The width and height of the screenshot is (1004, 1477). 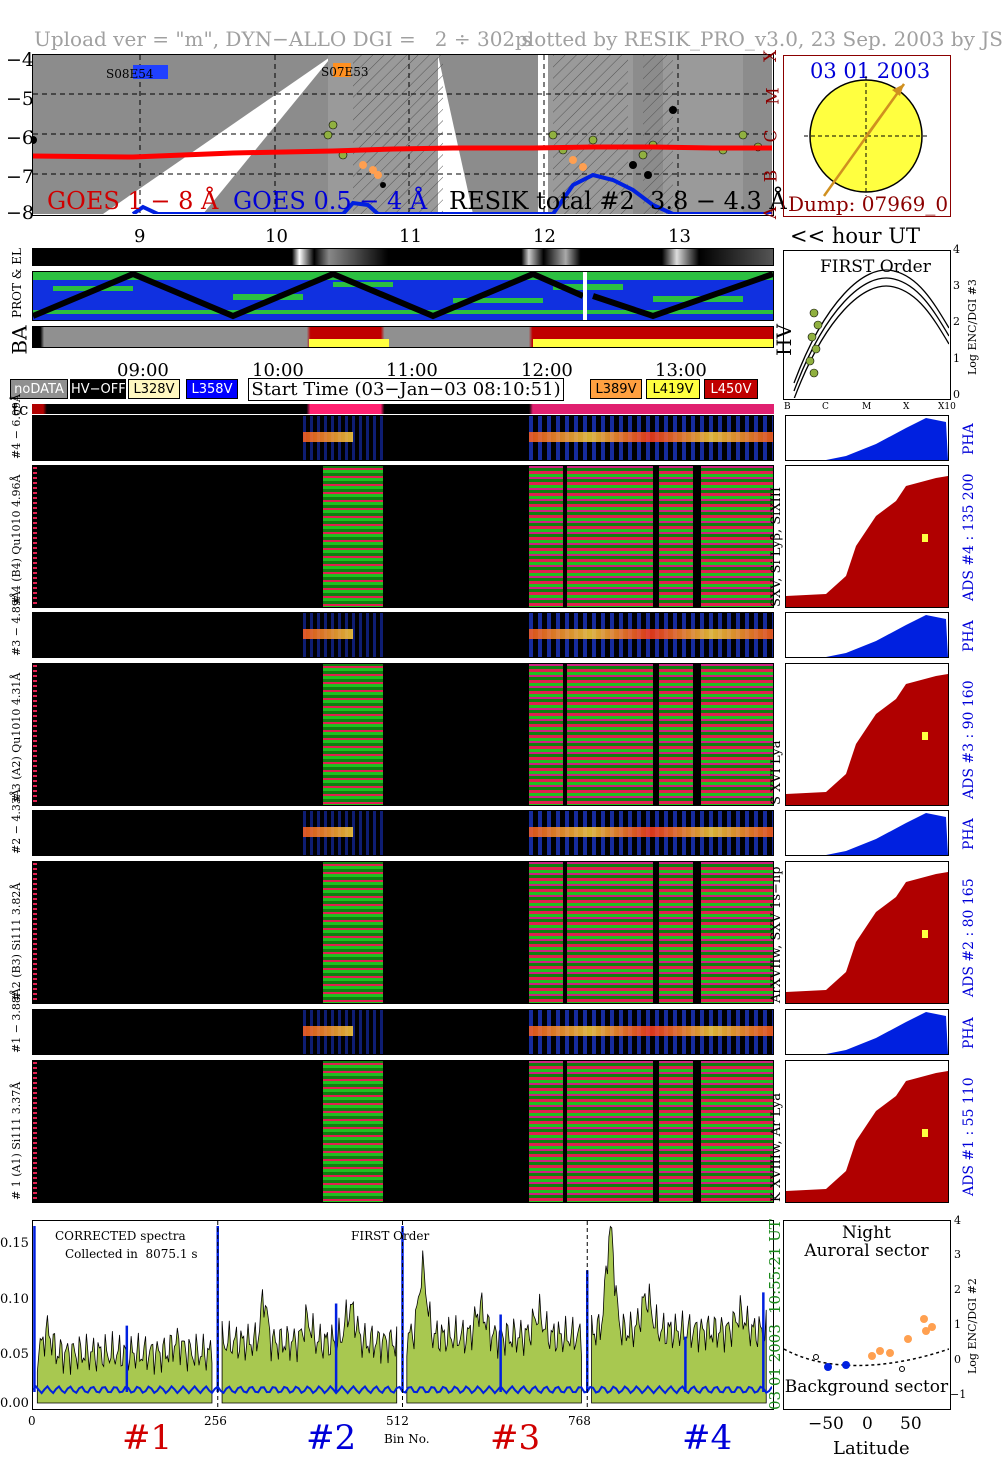 What do you see at coordinates (972, 327) in the screenshot?
I see `fo-ylabel: Log ENC/DGI #3` at bounding box center [972, 327].